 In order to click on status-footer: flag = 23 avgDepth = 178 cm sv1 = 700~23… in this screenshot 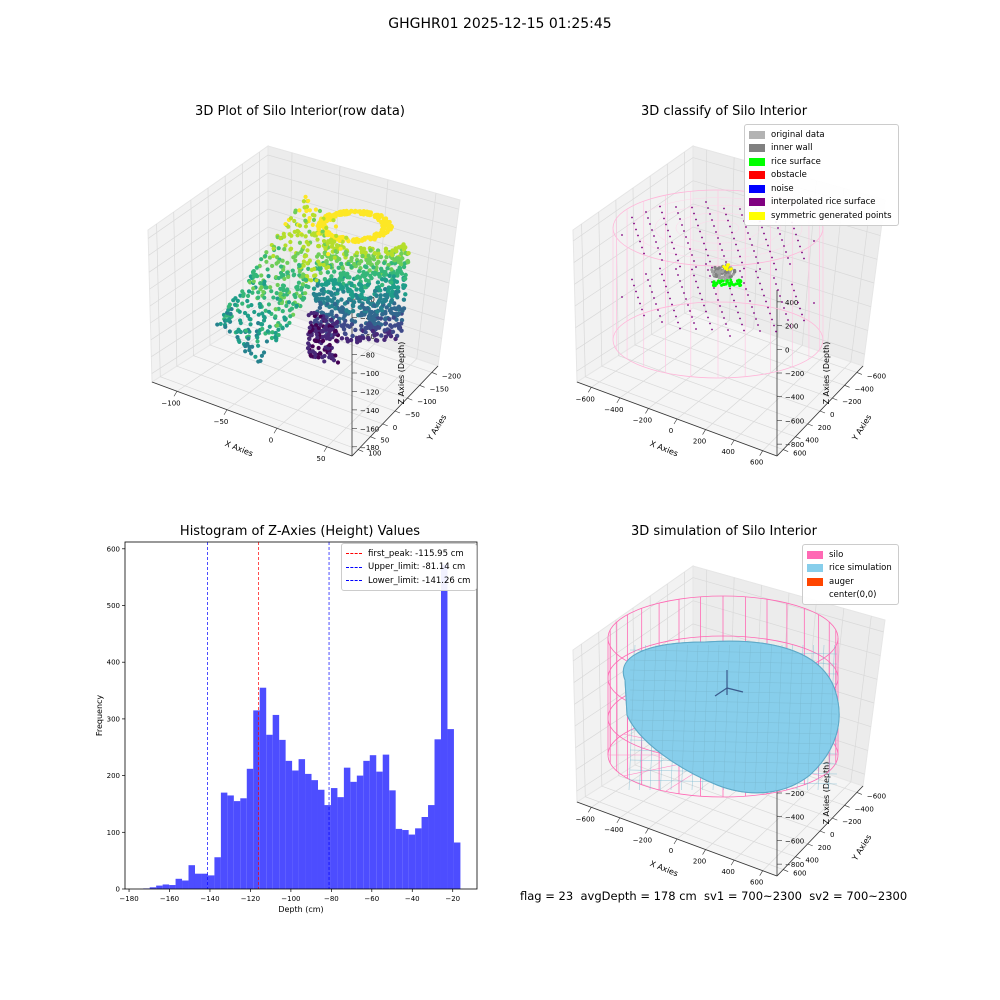, I will do `click(714, 896)`.